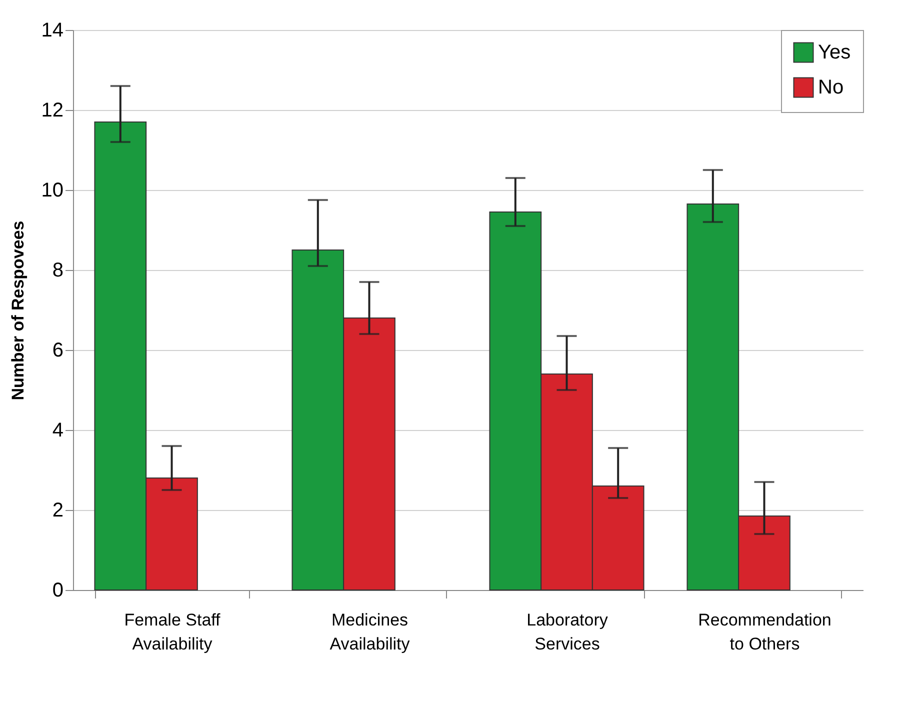  What do you see at coordinates (765, 632) in the screenshot?
I see `x-tick-label: Recommendation to Others` at bounding box center [765, 632].